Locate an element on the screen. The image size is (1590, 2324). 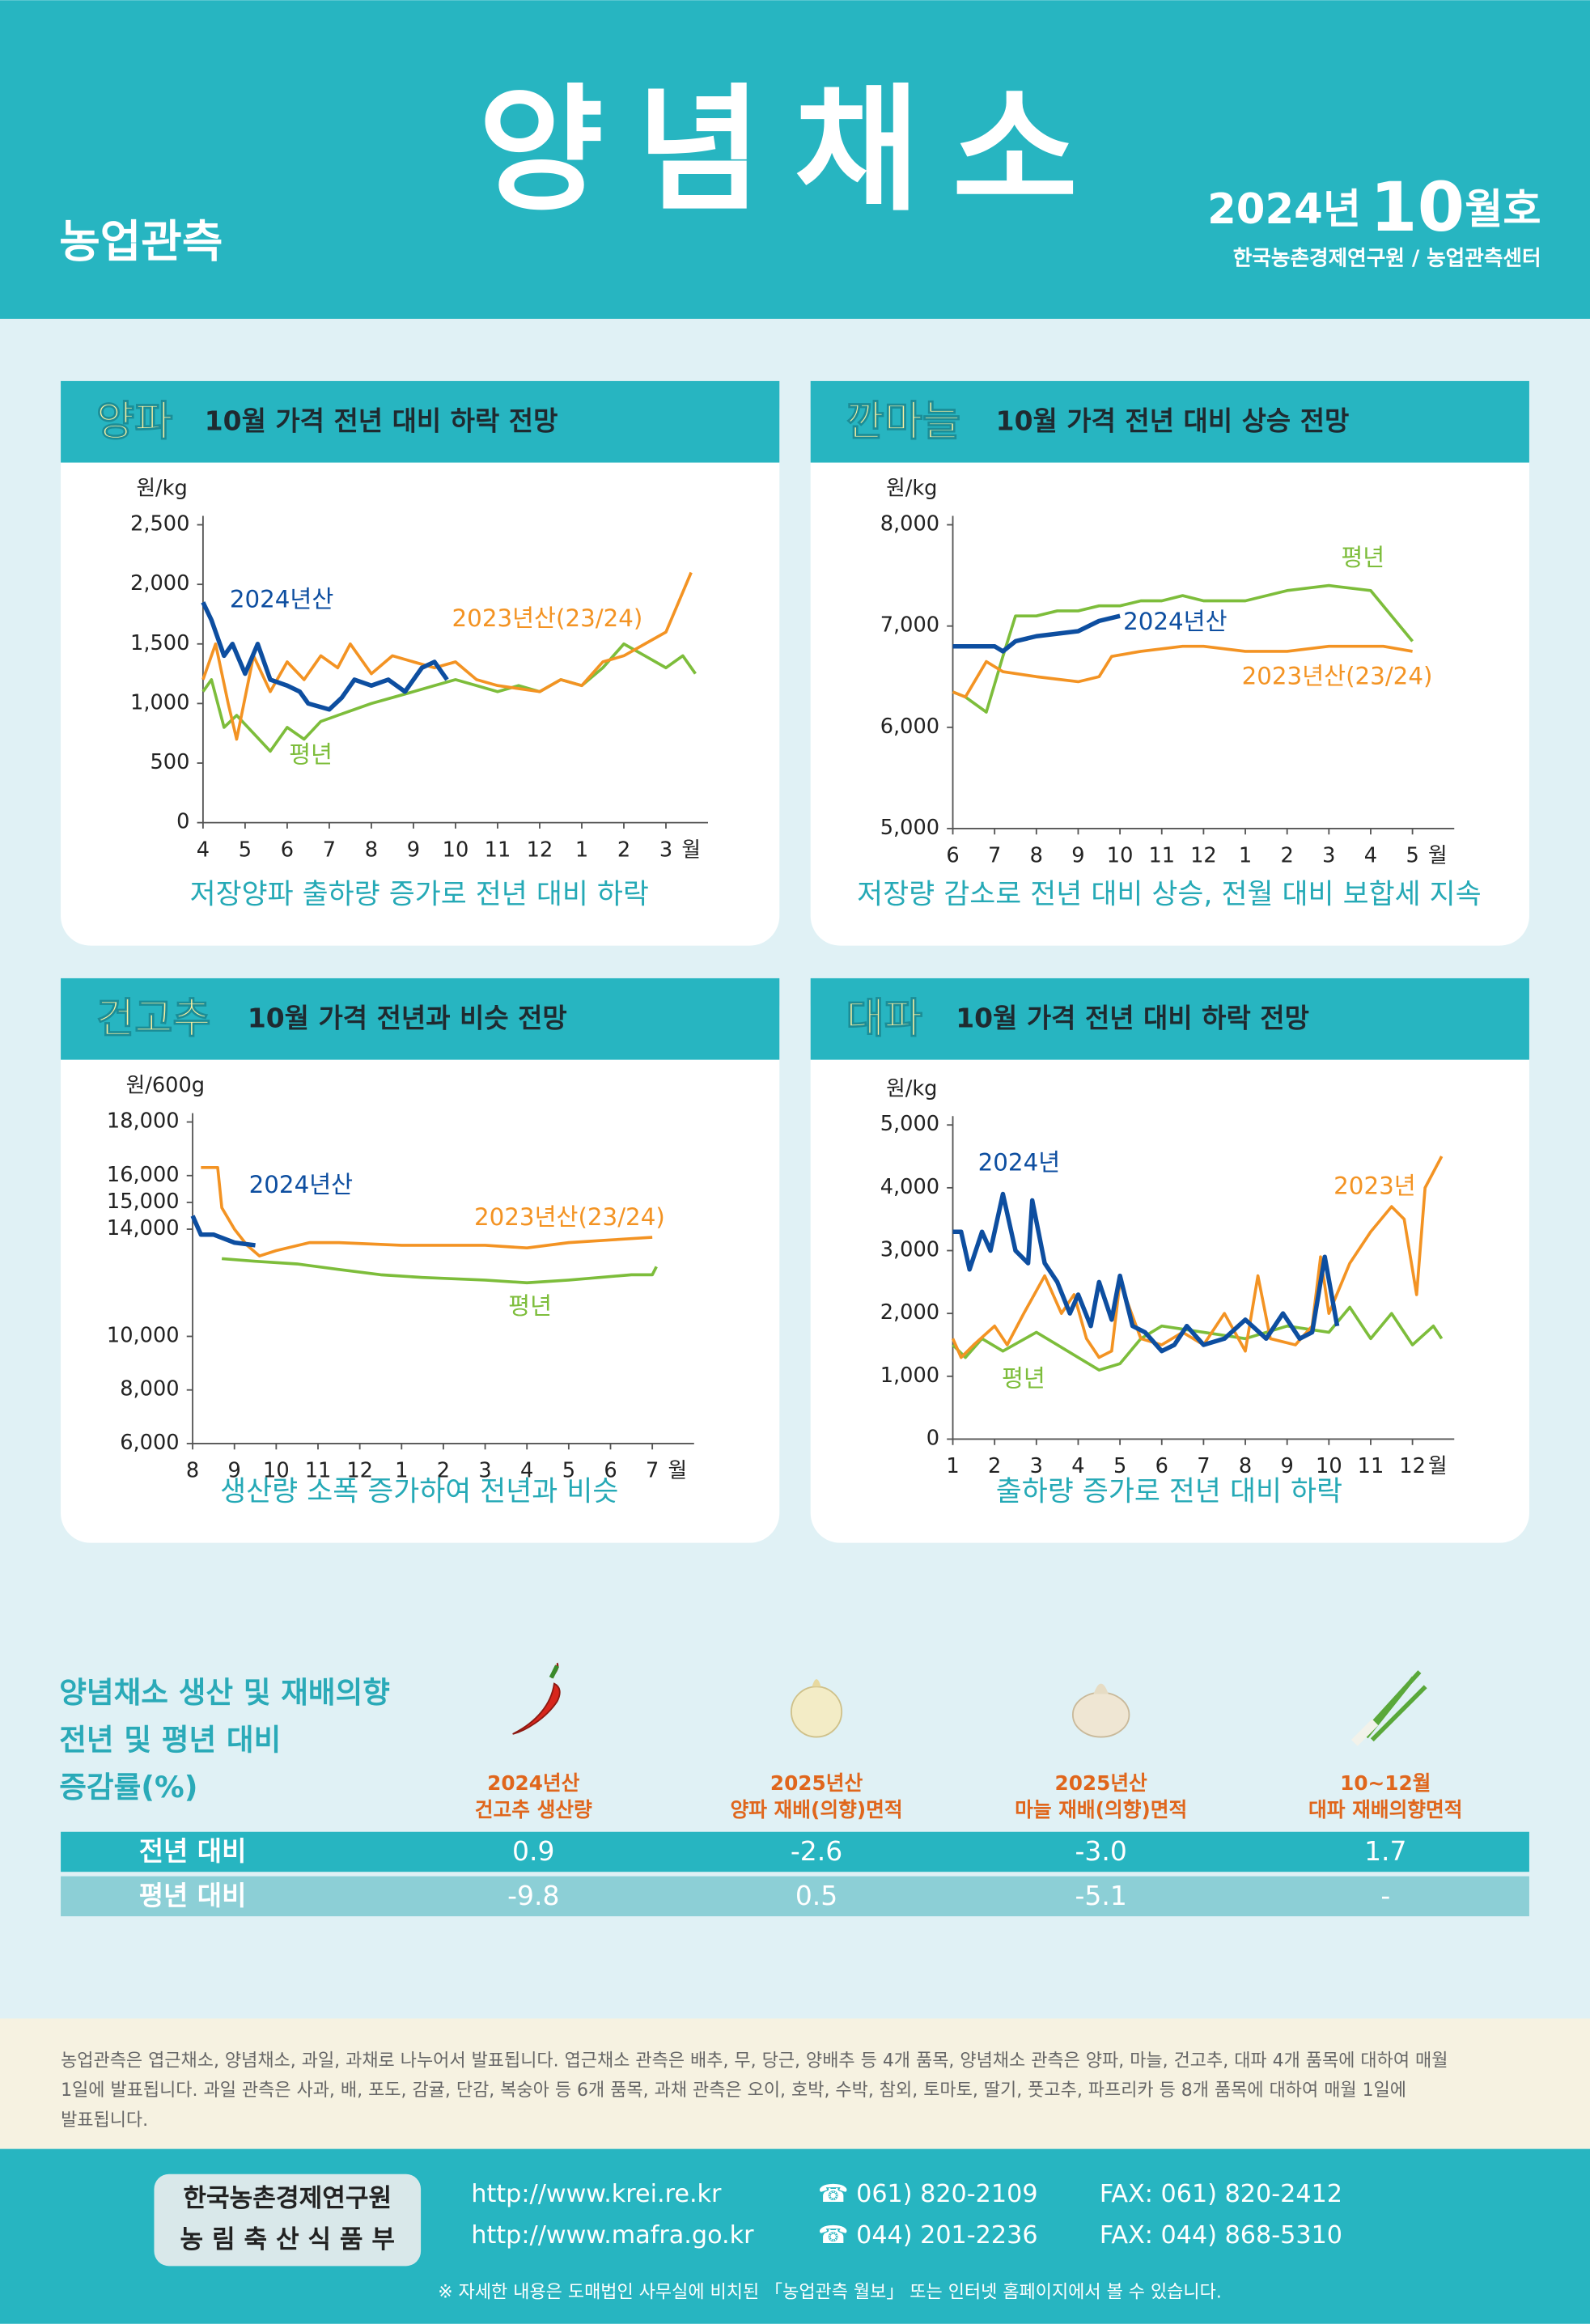
table-heading: 양념채소 생산 및 재배의향 is located at coordinates (224, 1692).